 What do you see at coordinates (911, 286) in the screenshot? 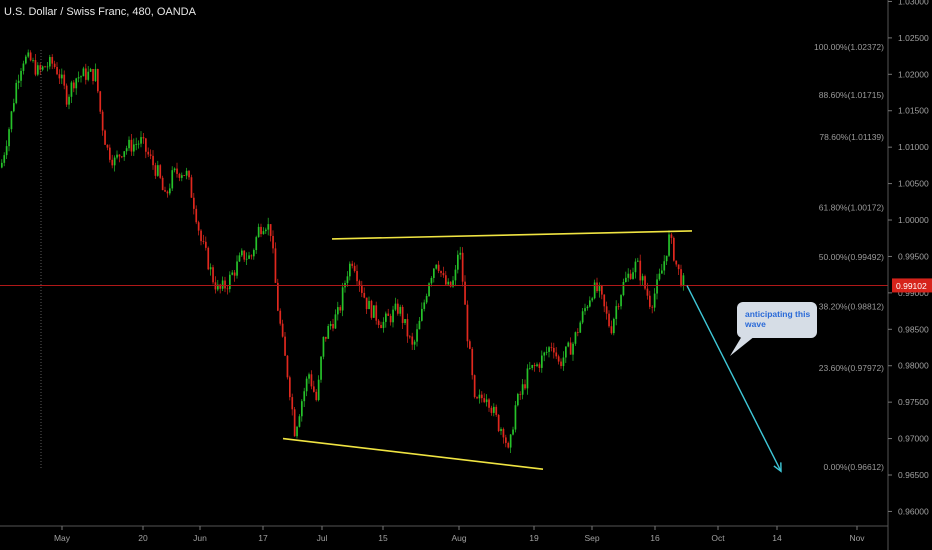
I see `current-price-label: 0.99102` at bounding box center [911, 286].